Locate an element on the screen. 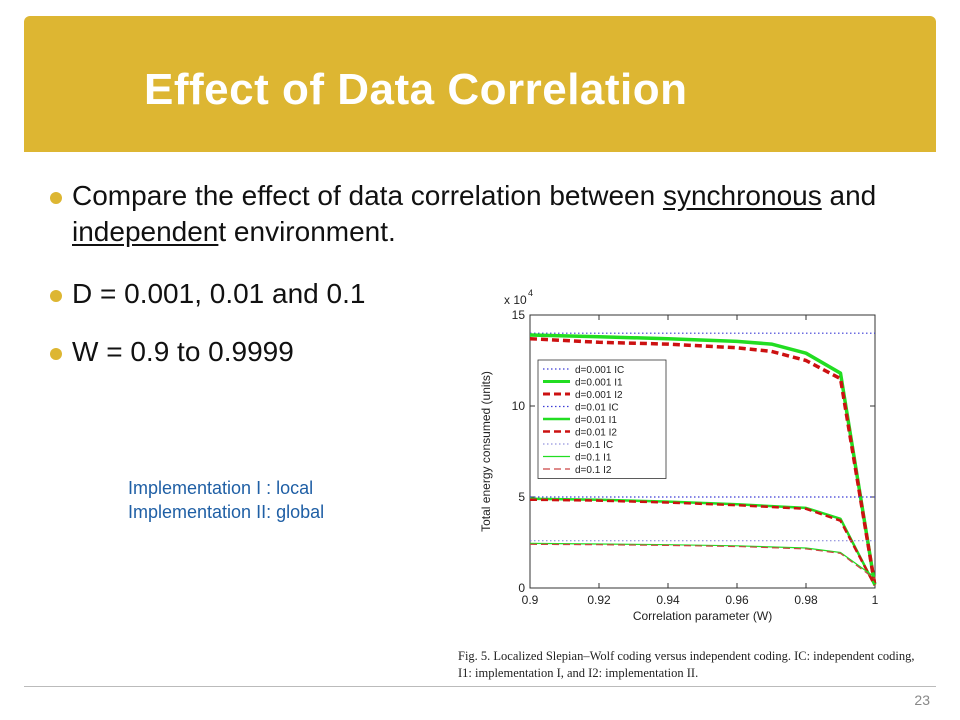 This screenshot has height=720, width=960. legend-box is located at coordinates (602, 419).